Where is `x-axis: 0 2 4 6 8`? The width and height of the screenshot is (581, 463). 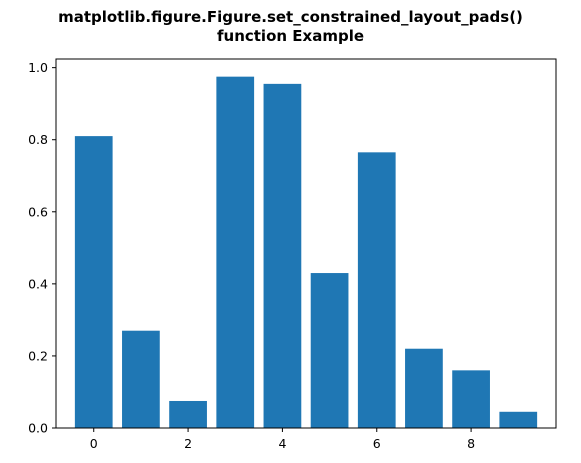
x-axis: 0 2 4 6 8 is located at coordinates (282, 439).